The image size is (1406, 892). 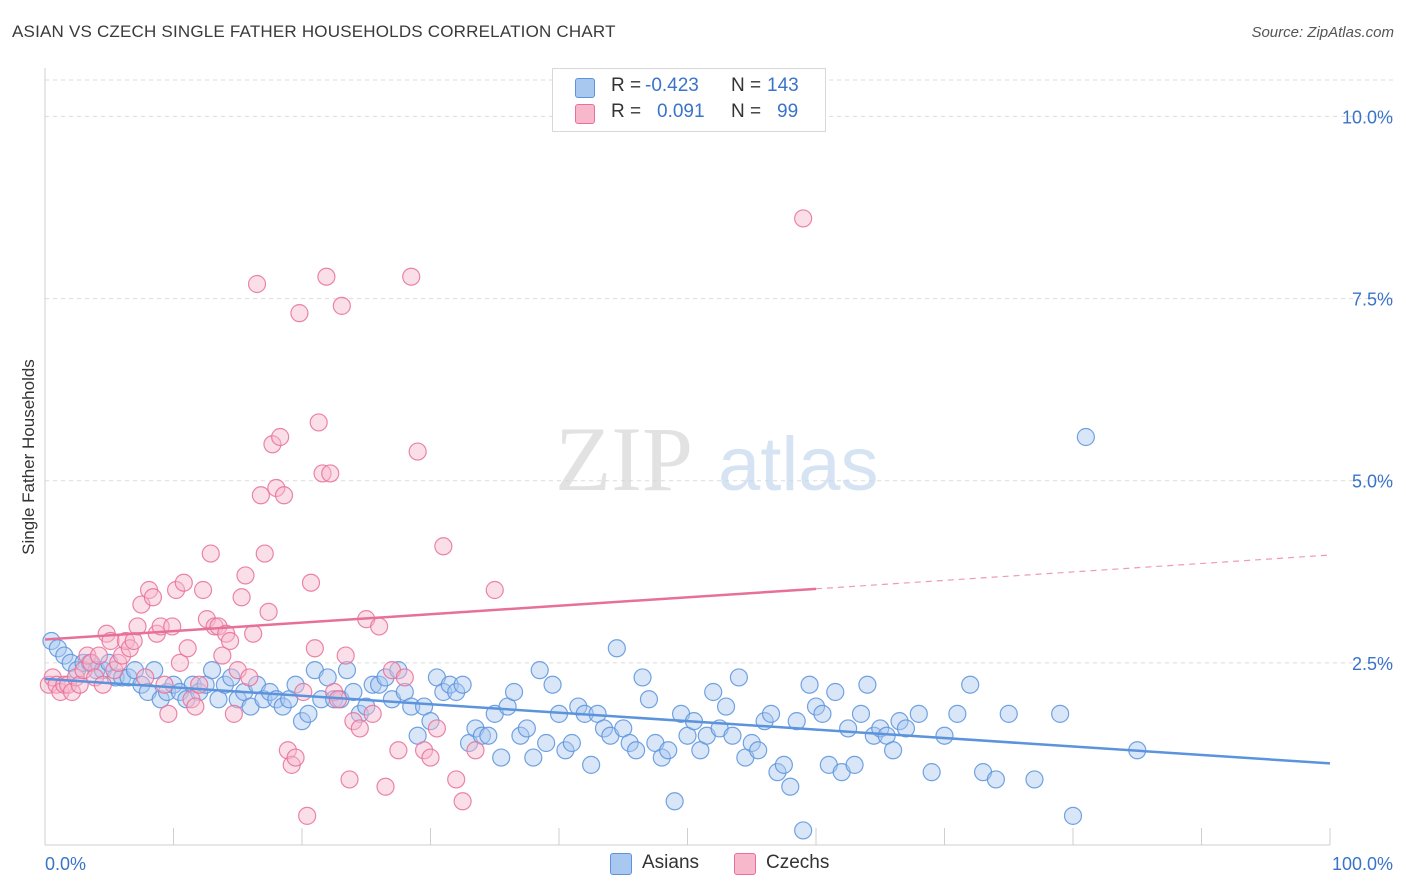 I want to click on bottom-legend-label-czechs: Czechs, so click(x=798, y=862).